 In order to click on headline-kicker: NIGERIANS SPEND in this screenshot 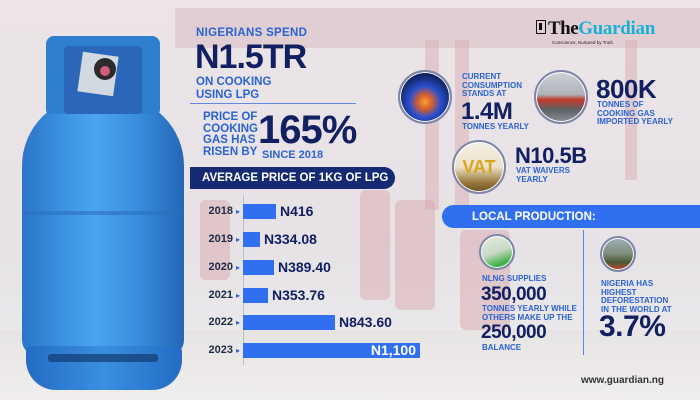, I will do `click(252, 33)`.